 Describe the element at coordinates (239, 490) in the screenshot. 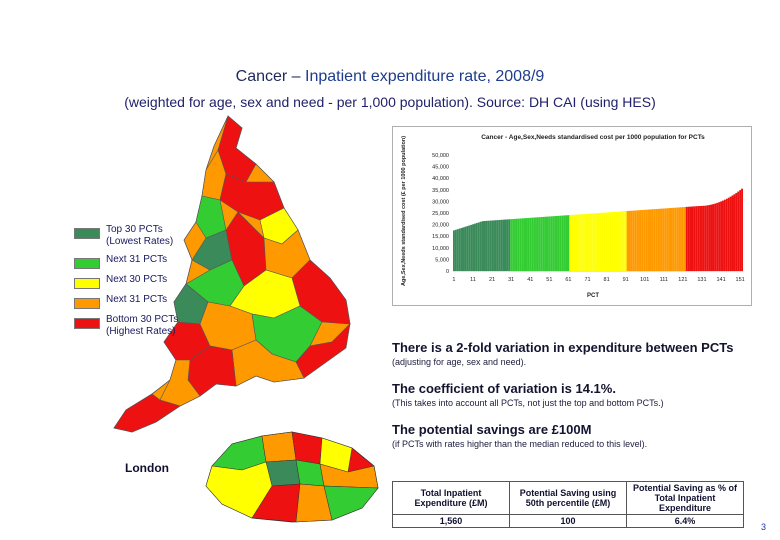

I see `london-region` at that location.